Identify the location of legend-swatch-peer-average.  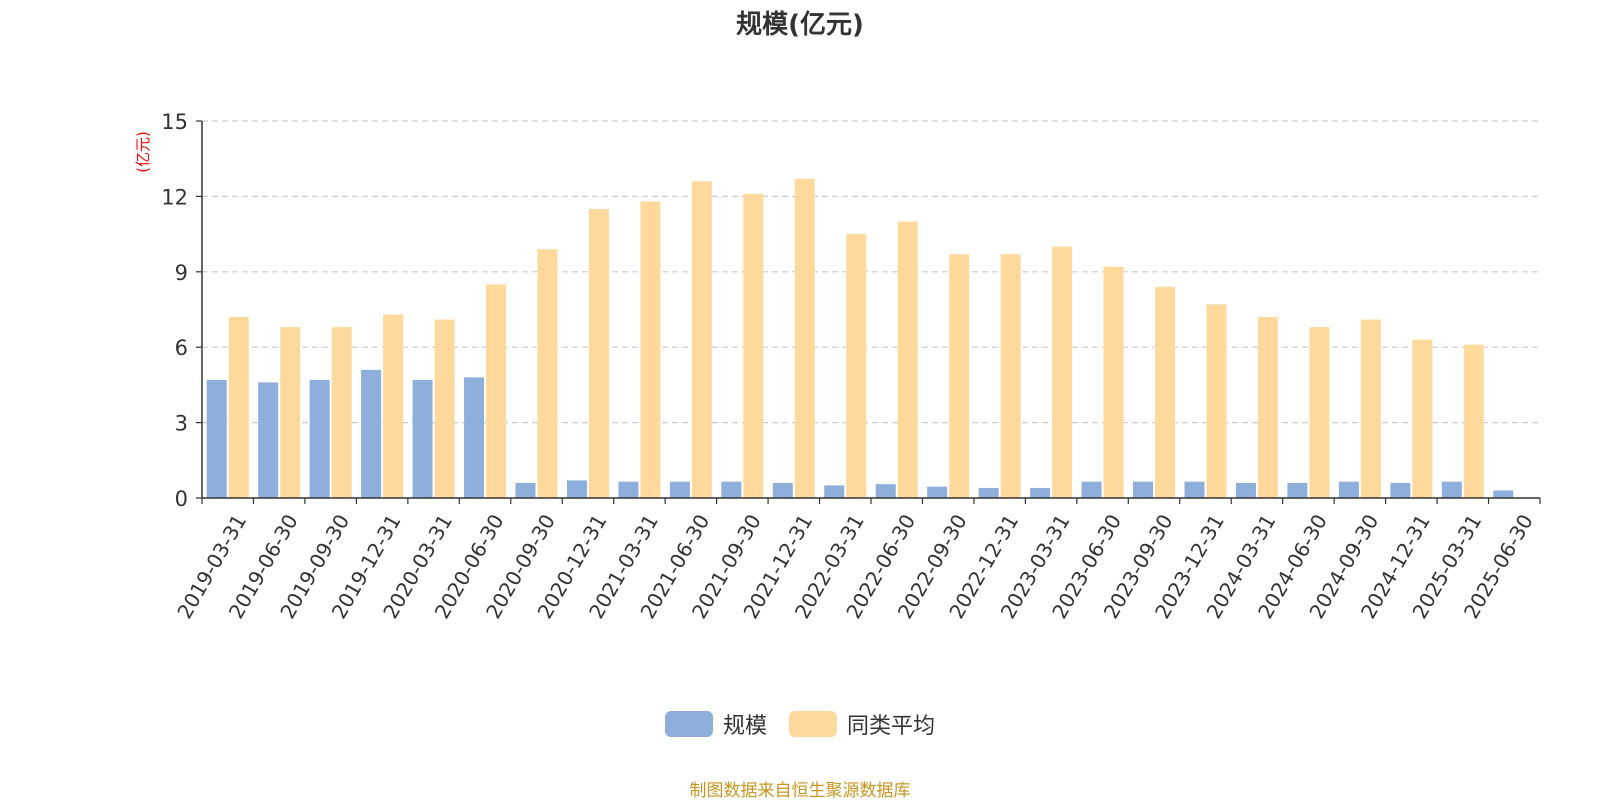
(813, 724).